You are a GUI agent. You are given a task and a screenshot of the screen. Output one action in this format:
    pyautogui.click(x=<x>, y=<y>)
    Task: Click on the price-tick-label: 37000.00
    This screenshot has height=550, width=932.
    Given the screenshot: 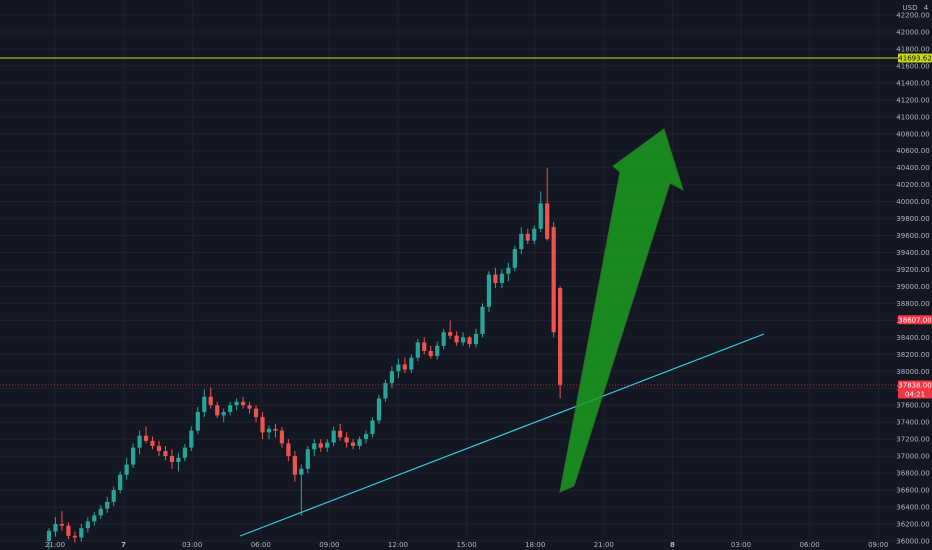 What is the action you would take?
    pyautogui.click(x=912, y=457)
    